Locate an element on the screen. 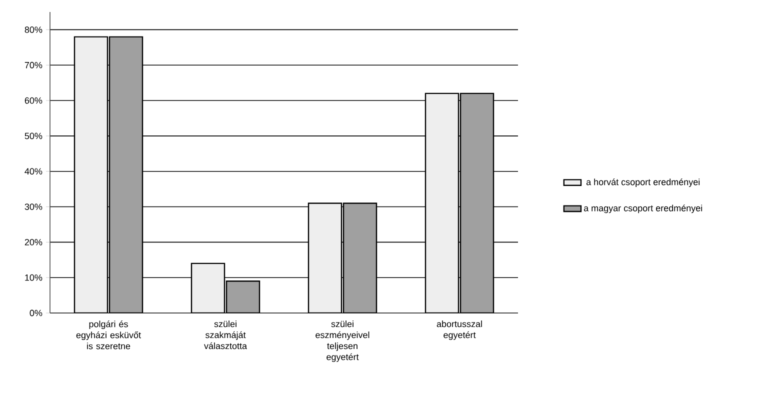  y-tick-label: 10% is located at coordinates (33, 277).